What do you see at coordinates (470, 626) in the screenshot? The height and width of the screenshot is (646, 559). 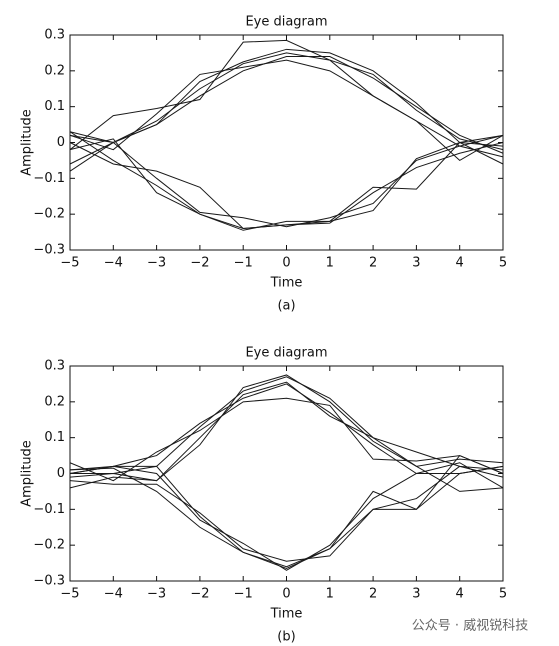 I see `watermark: 公众号 · 威视锐科技` at bounding box center [470, 626].